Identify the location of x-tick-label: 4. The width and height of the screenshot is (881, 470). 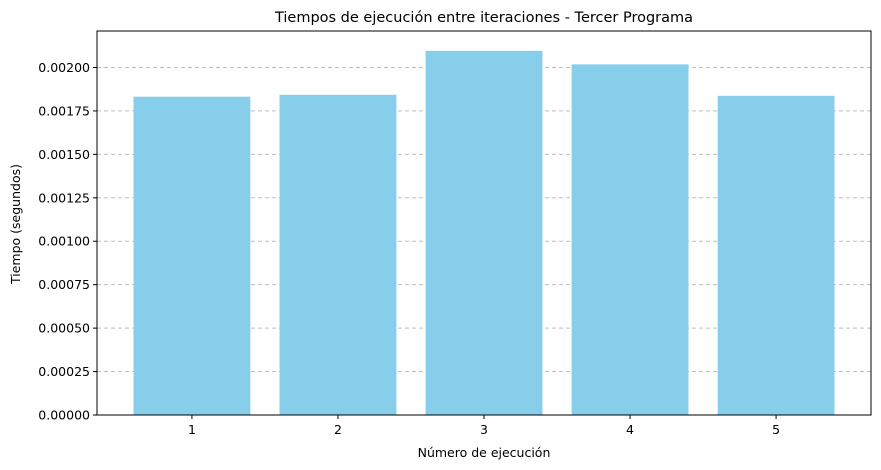
(630, 429).